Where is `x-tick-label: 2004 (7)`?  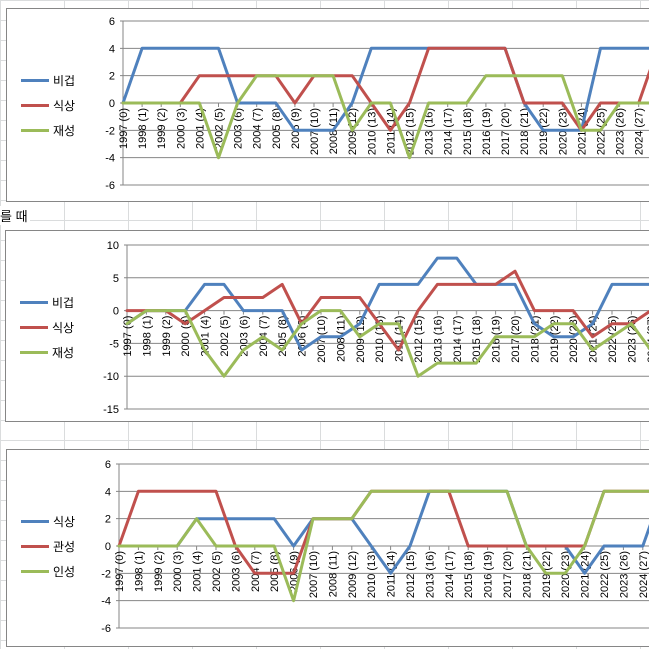 x-tick-label: 2004 (7) is located at coordinates (256, 571).